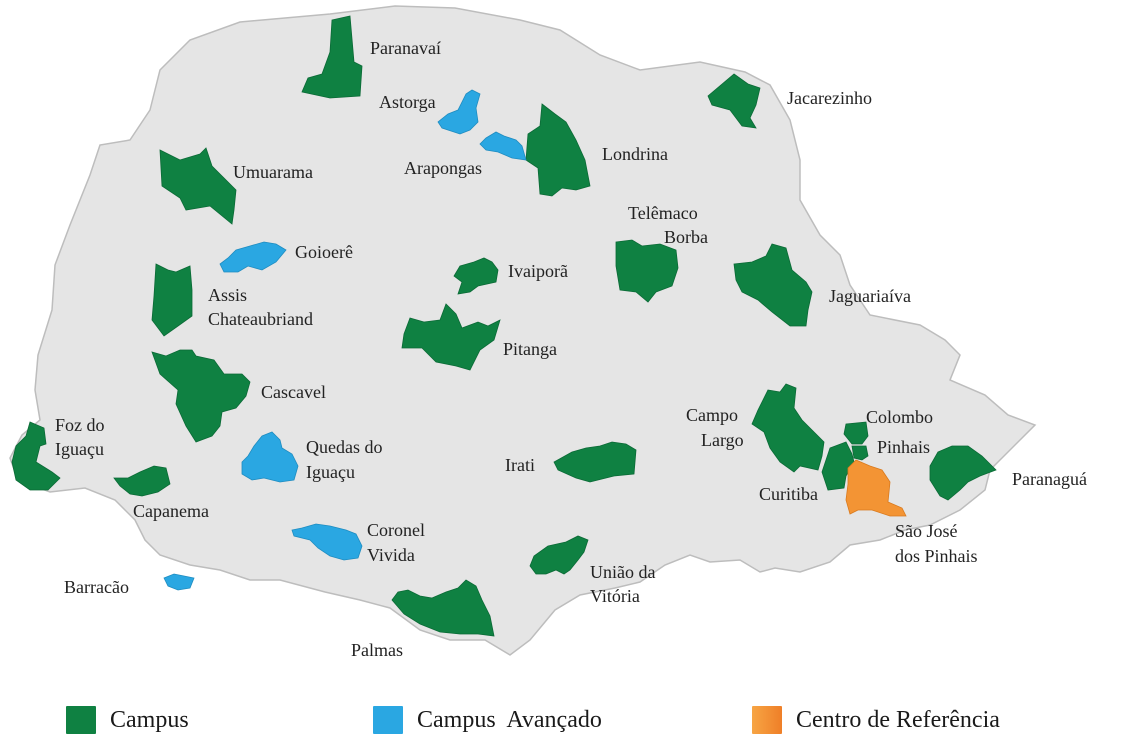 The width and height of the screenshot is (1125, 755). Describe the element at coordinates (405, 48) in the screenshot. I see `label-paranavai: Paranavaí` at that location.